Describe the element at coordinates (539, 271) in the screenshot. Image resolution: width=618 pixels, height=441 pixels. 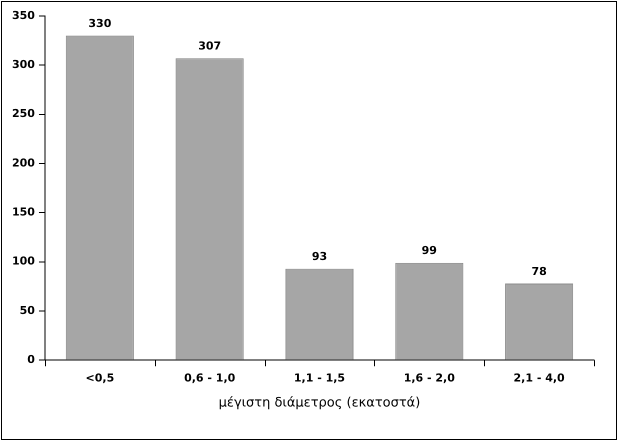
I see `data-label: 78` at that location.